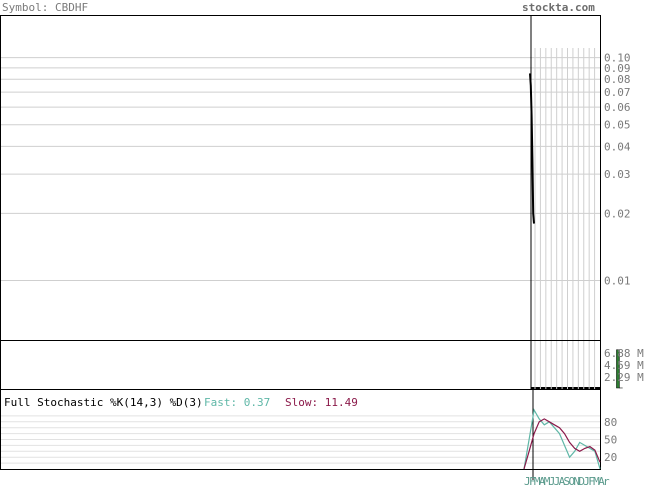 The height and width of the screenshot is (486, 655). What do you see at coordinates (624, 353) in the screenshot?
I see `volume-tick-label: 6.88 M` at bounding box center [624, 353].